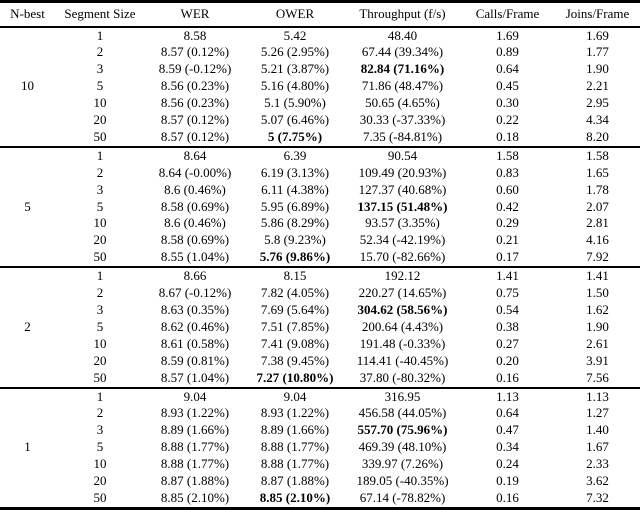 Image resolution: width=640 pixels, height=511 pixels. I want to click on ower-cell: 8.89 (1.66%), so click(295, 430).